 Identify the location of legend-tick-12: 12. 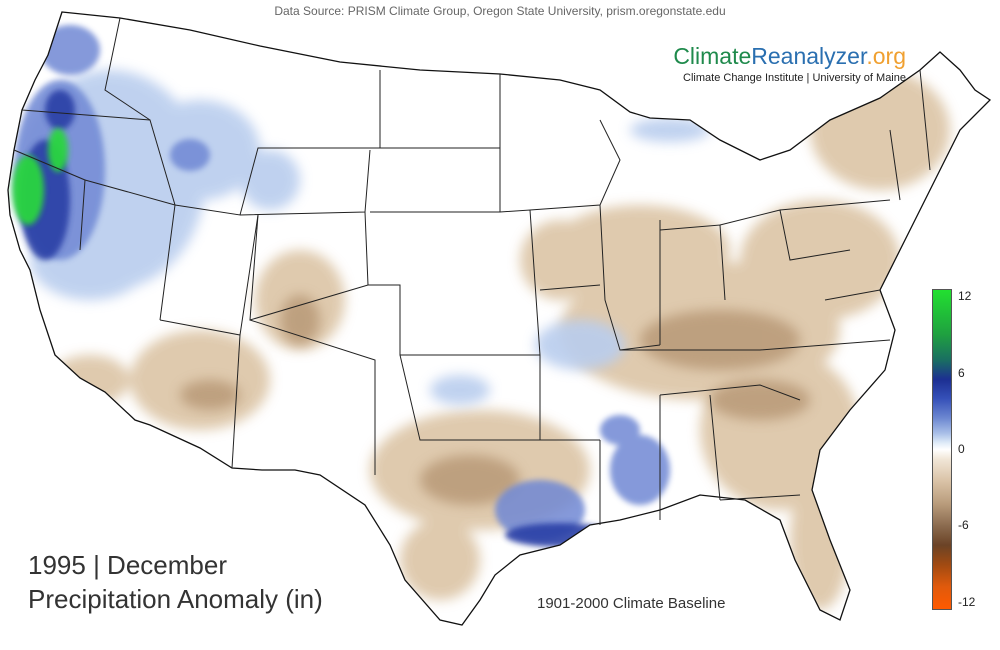
(965, 296).